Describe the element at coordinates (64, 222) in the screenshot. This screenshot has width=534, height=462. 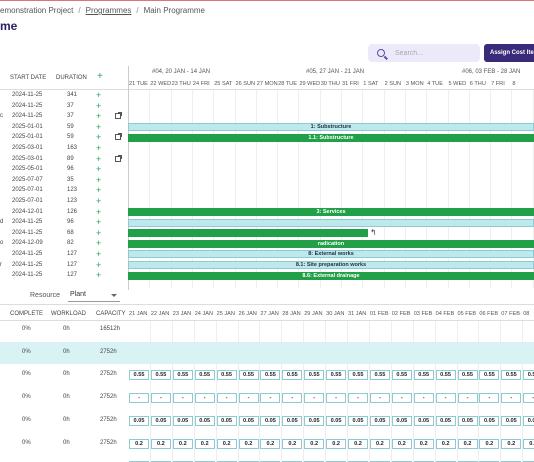
I see `task-row: d 2024-11-25 96 +` at that location.